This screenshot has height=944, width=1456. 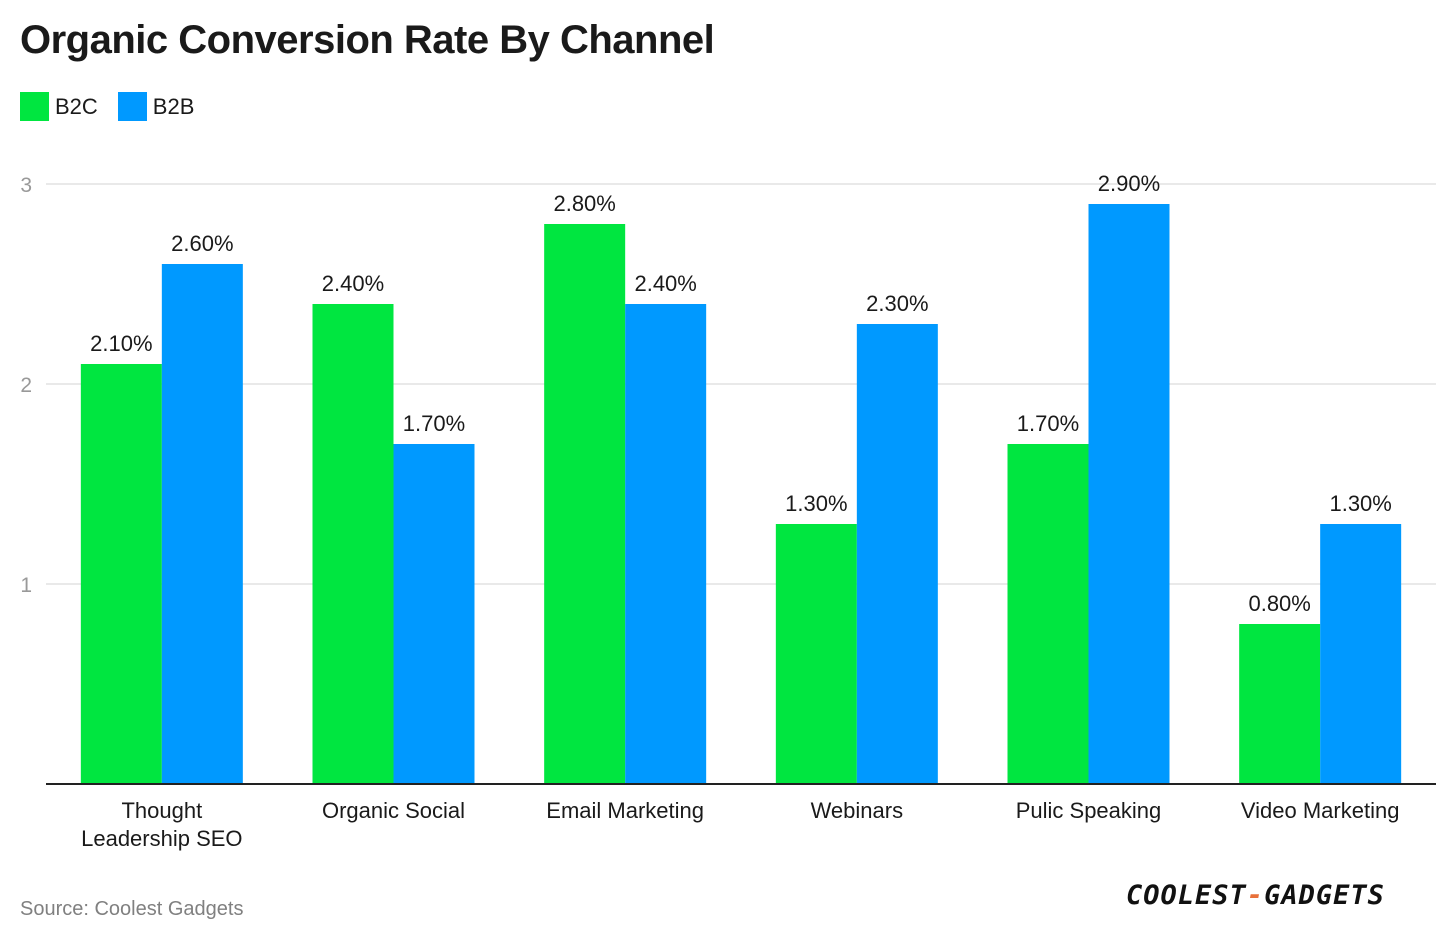 What do you see at coordinates (367, 40) in the screenshot?
I see `chart-title: Organic Conversion Rate By Channel` at bounding box center [367, 40].